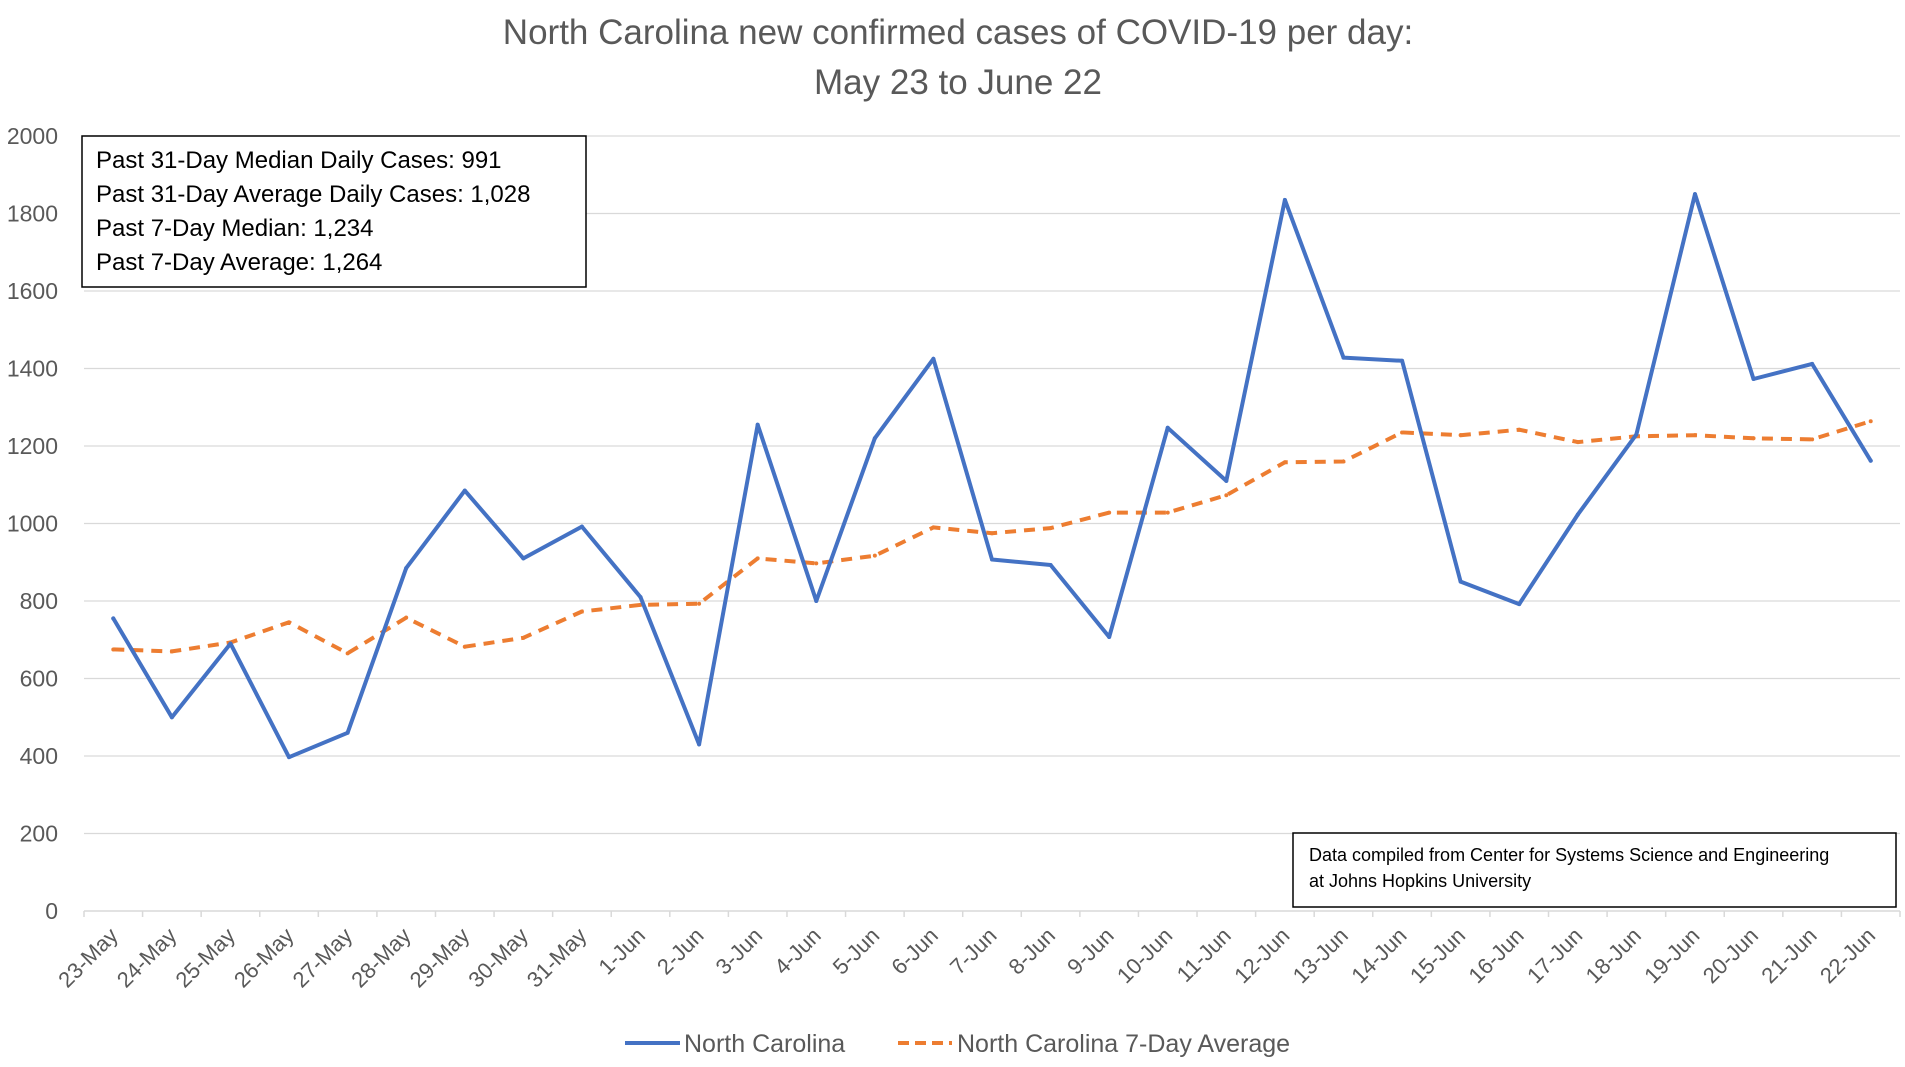 This screenshot has height=1067, width=1905. I want to click on point-north-carolina-17-Jun, so click(1577, 514).